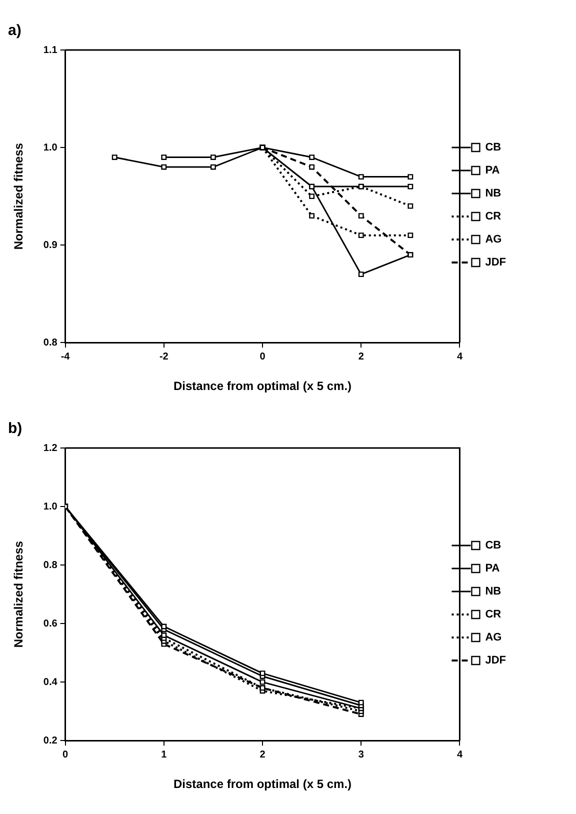  What do you see at coordinates (15, 429) in the screenshot?
I see `chart-title: b)` at bounding box center [15, 429].